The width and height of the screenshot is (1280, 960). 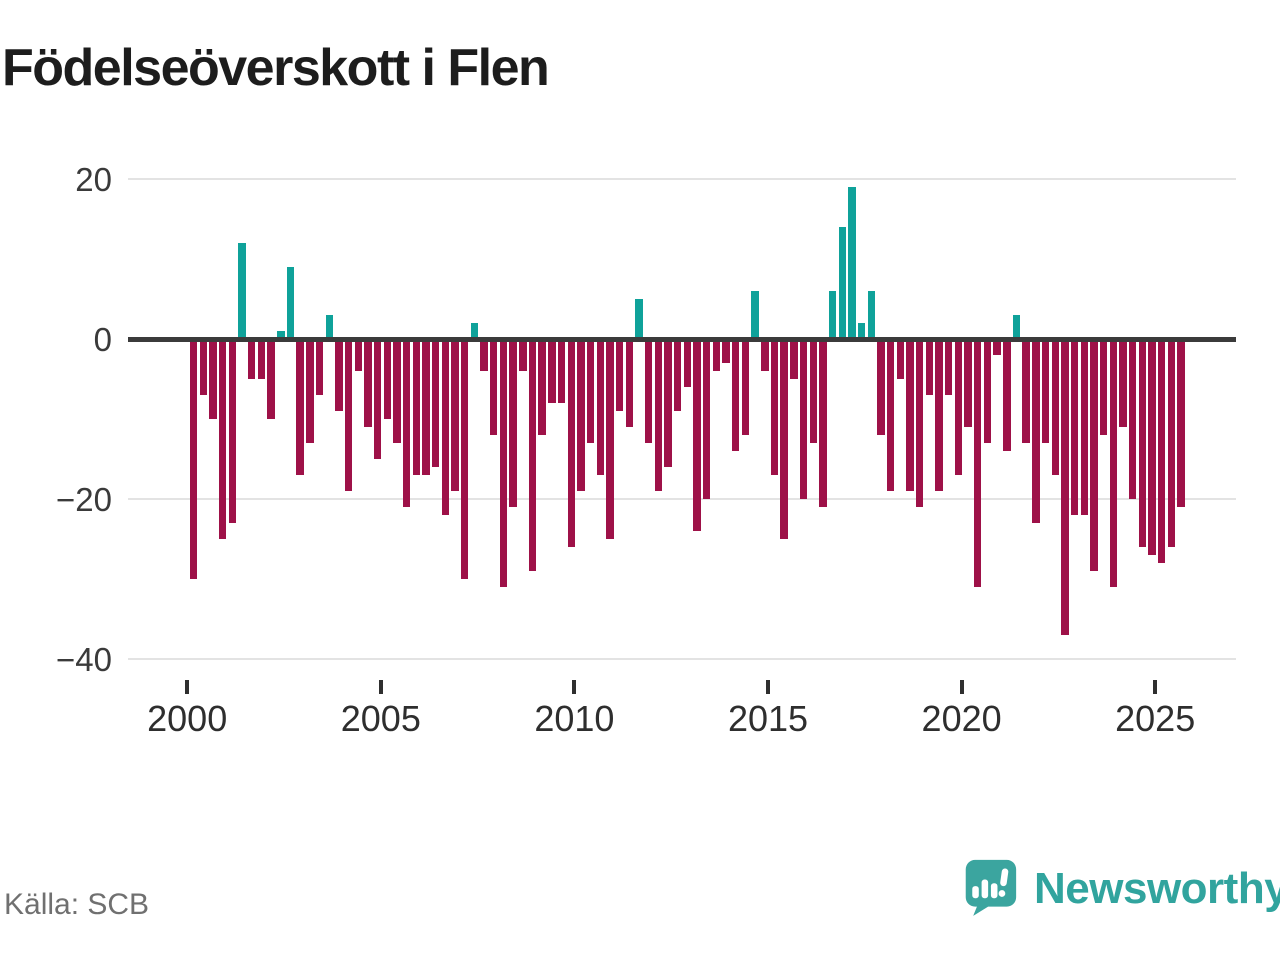 I want to click on bar-2013-q2, so click(x=707, y=419).